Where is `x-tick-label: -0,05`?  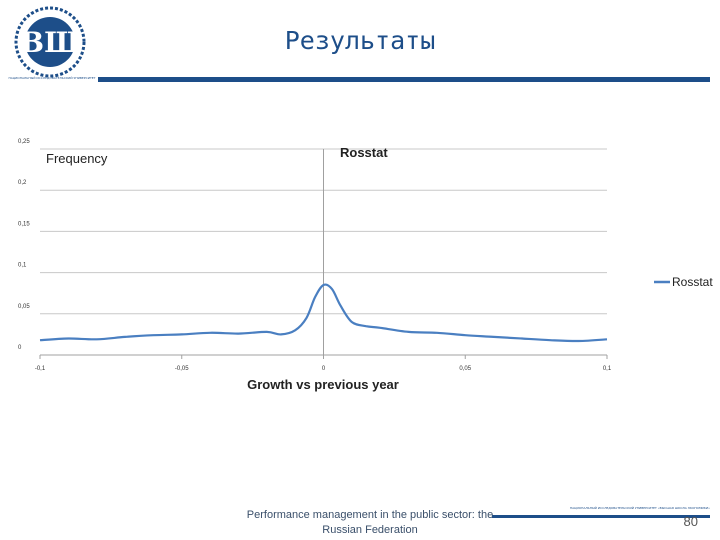
x-tick-label: -0,05 is located at coordinates (182, 369).